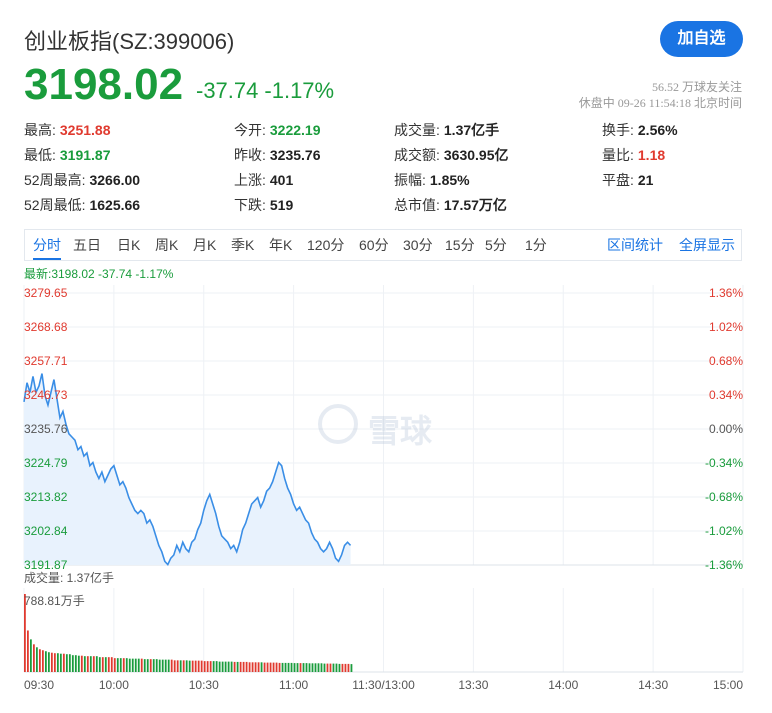 Image resolution: width=772 pixels, height=713 pixels. What do you see at coordinates (85, 130) in the screenshot?
I see `stat-value: 3251.88` at bounding box center [85, 130].